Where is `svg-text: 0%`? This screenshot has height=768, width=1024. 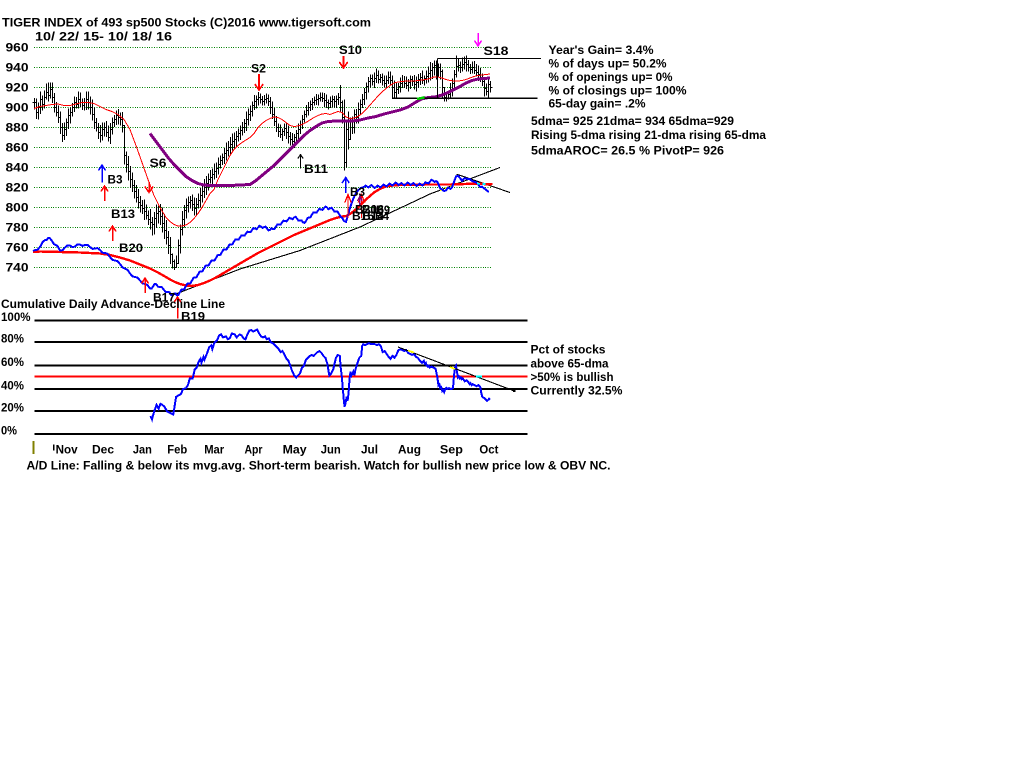
svg-text: 0% is located at coordinates (9, 430).